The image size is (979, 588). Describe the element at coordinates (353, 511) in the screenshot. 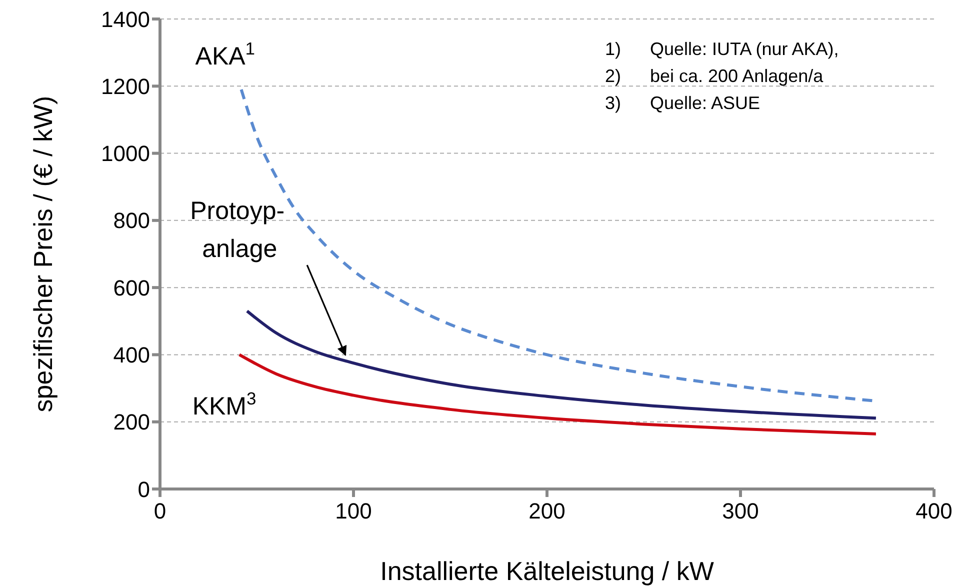

I see `x-tick-label: 100` at that location.